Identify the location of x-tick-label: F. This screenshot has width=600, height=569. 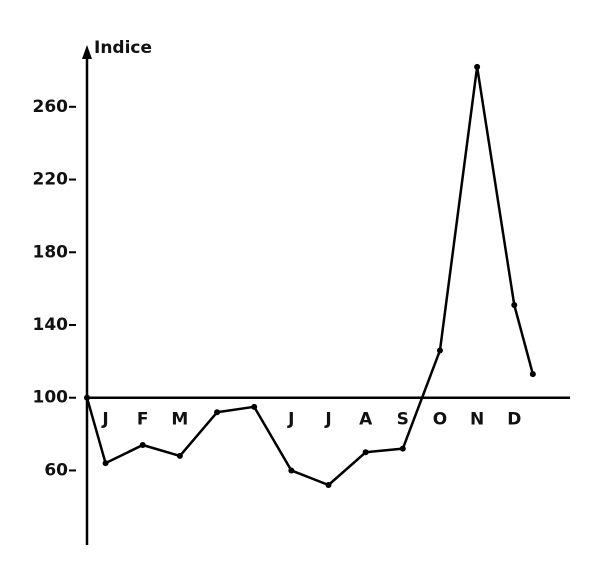
(143, 420).